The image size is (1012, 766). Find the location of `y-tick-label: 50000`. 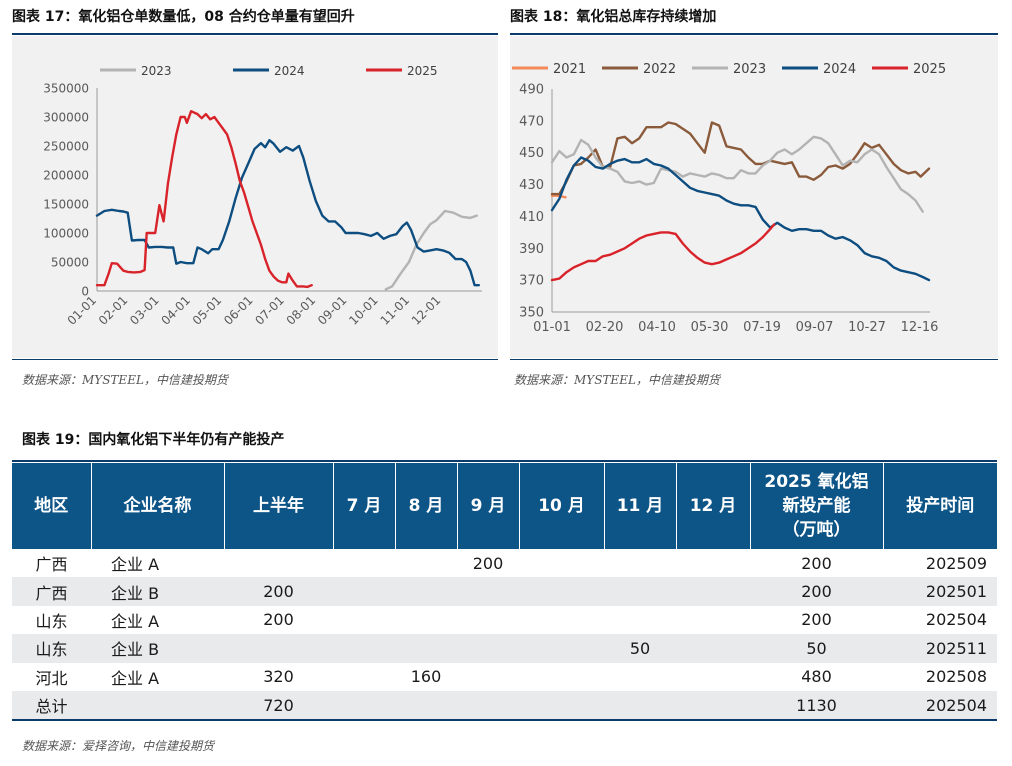

y-tick-label: 50000 is located at coordinates (70, 263).